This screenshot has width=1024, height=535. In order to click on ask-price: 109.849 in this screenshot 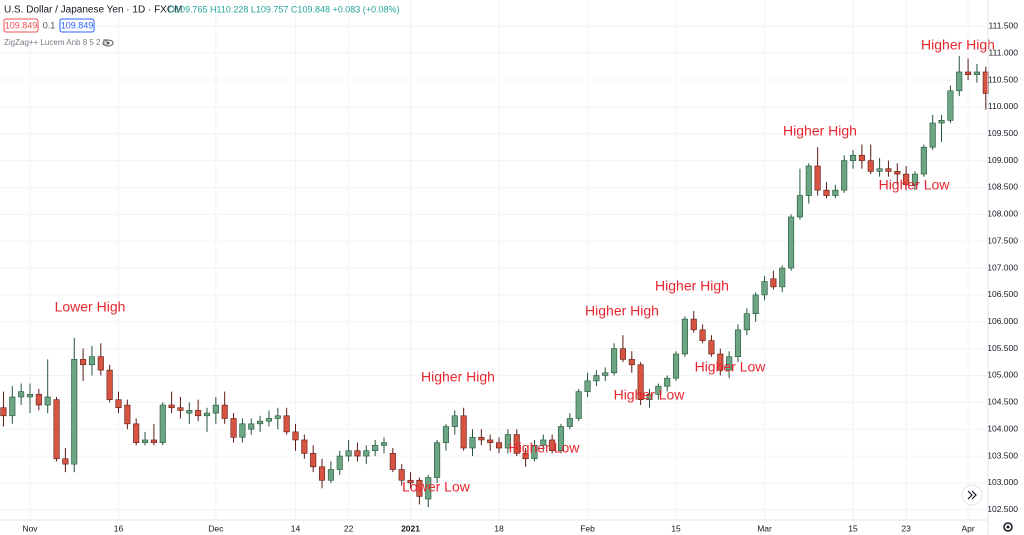, I will do `click(77, 25)`.